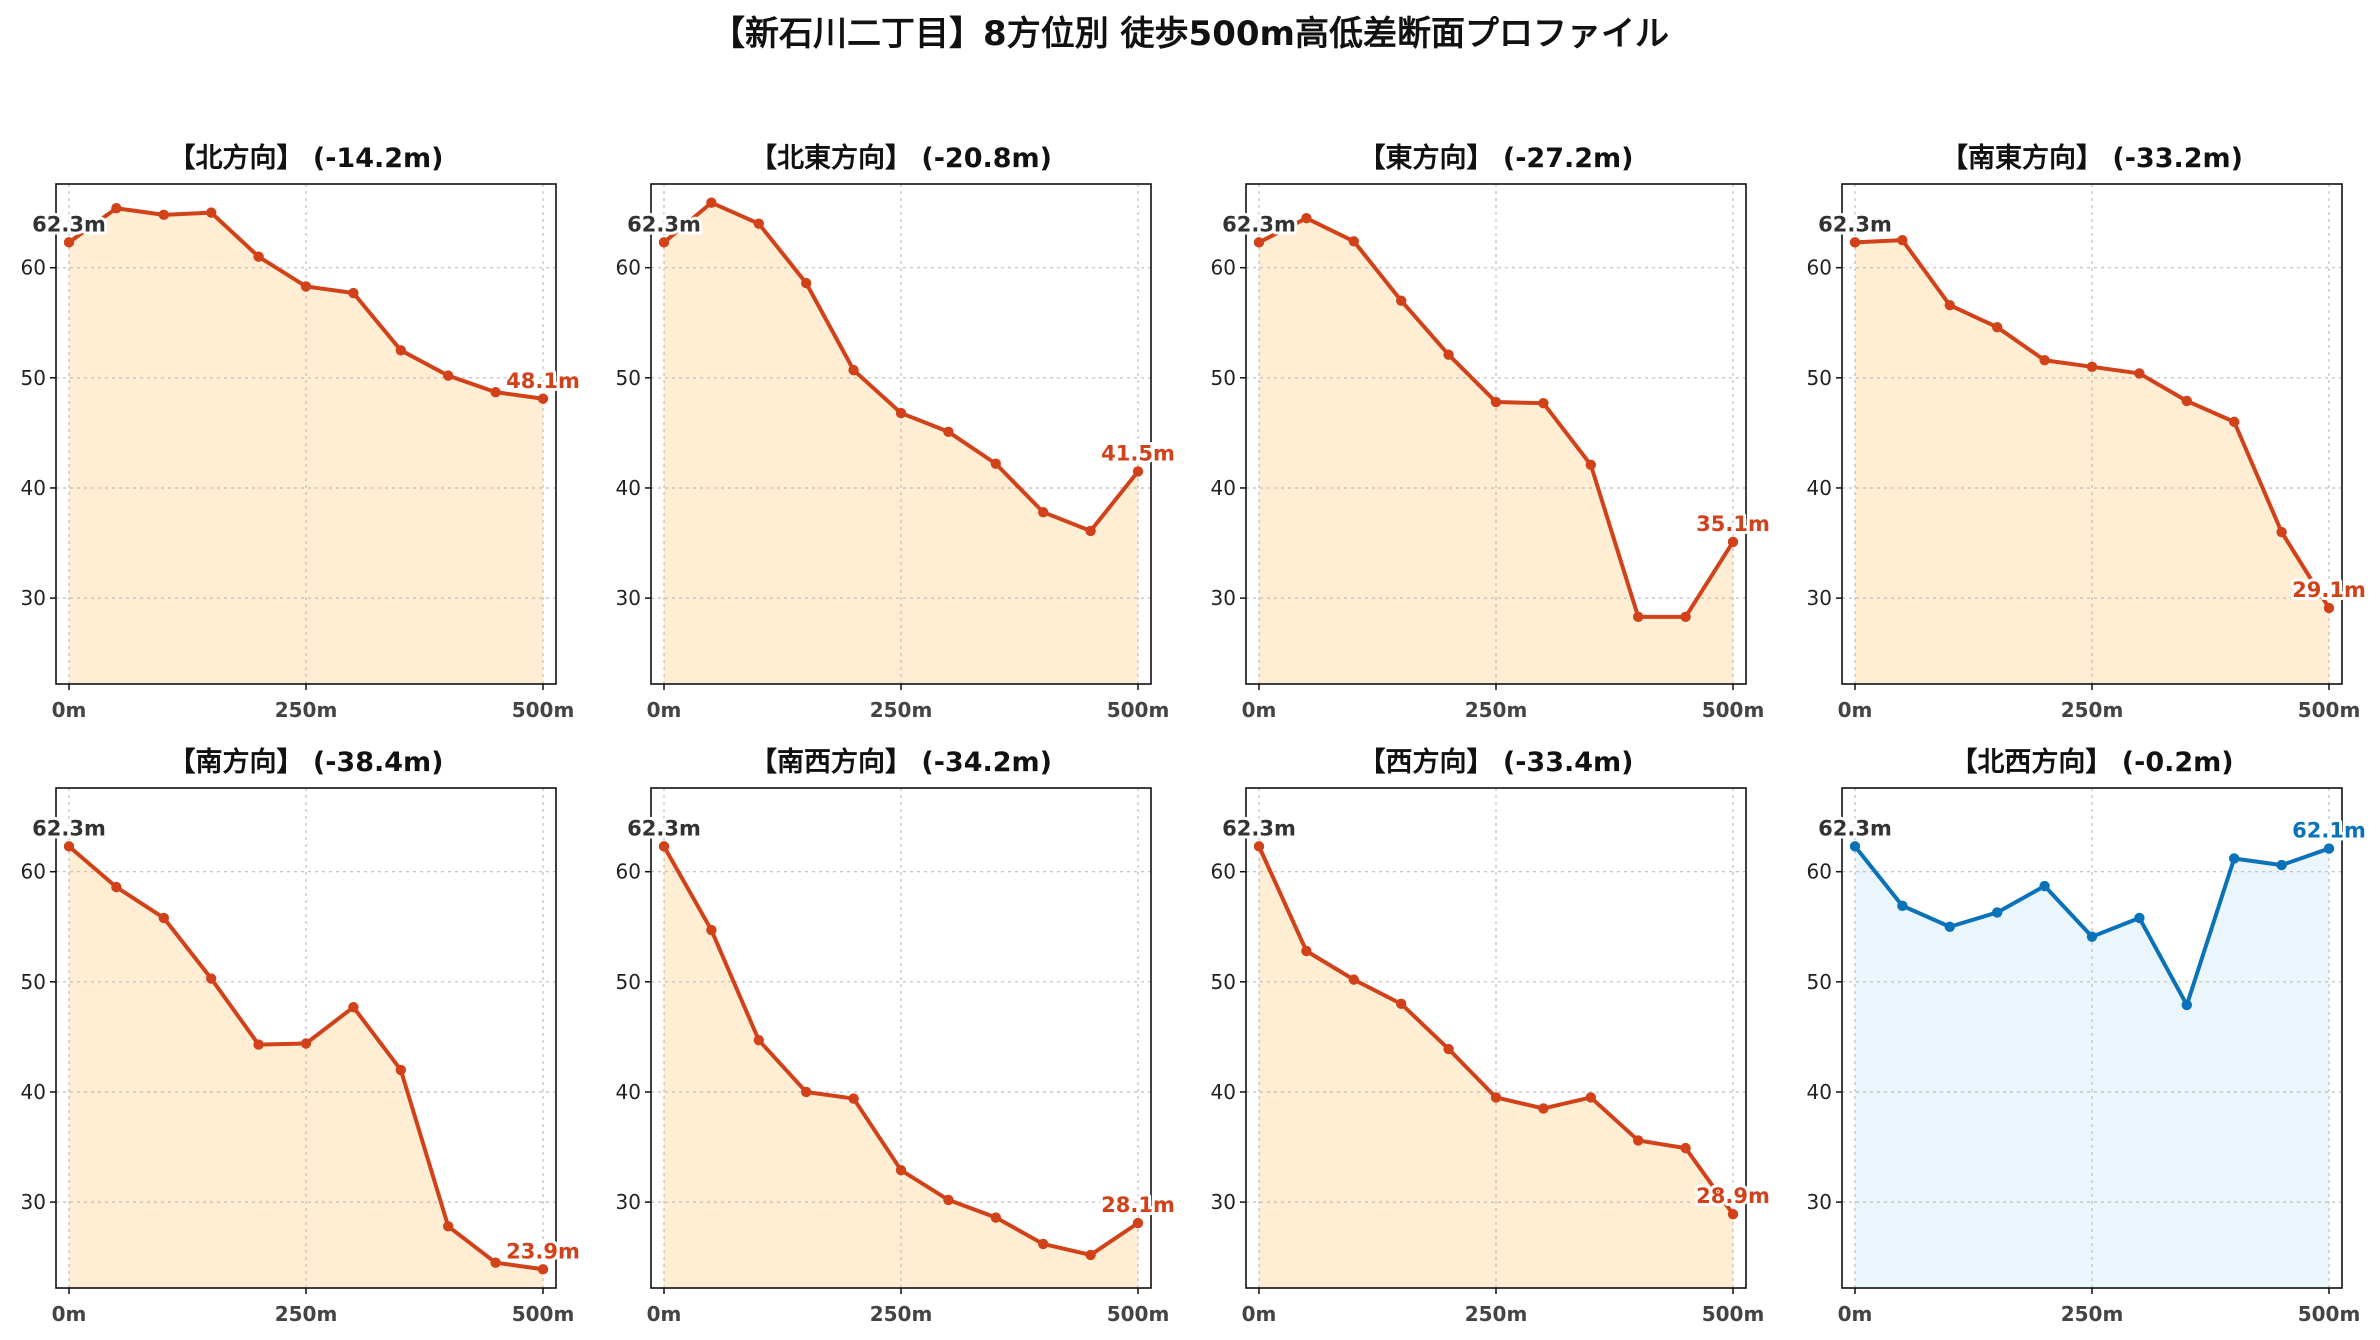 This screenshot has height=1340, width=2380. What do you see at coordinates (543, 381) in the screenshot?
I see `end-elevation-label: 48.1m` at bounding box center [543, 381].